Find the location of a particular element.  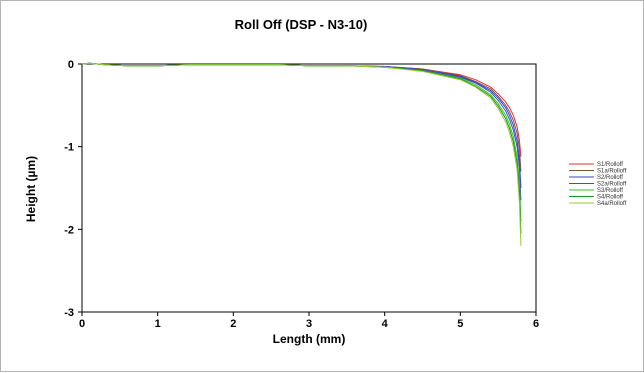

x-axis: 0 1 2 3 4 5 6 is located at coordinates (309, 321).